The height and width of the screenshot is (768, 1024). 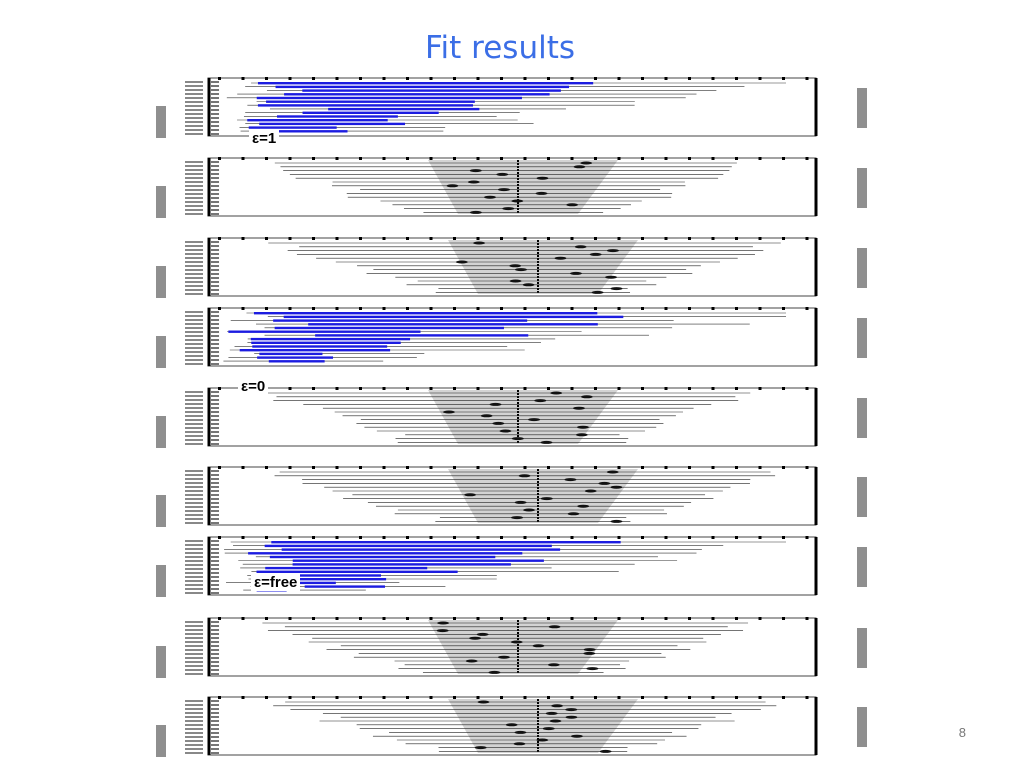 I want to click on slide-number: 8, so click(x=962, y=732).